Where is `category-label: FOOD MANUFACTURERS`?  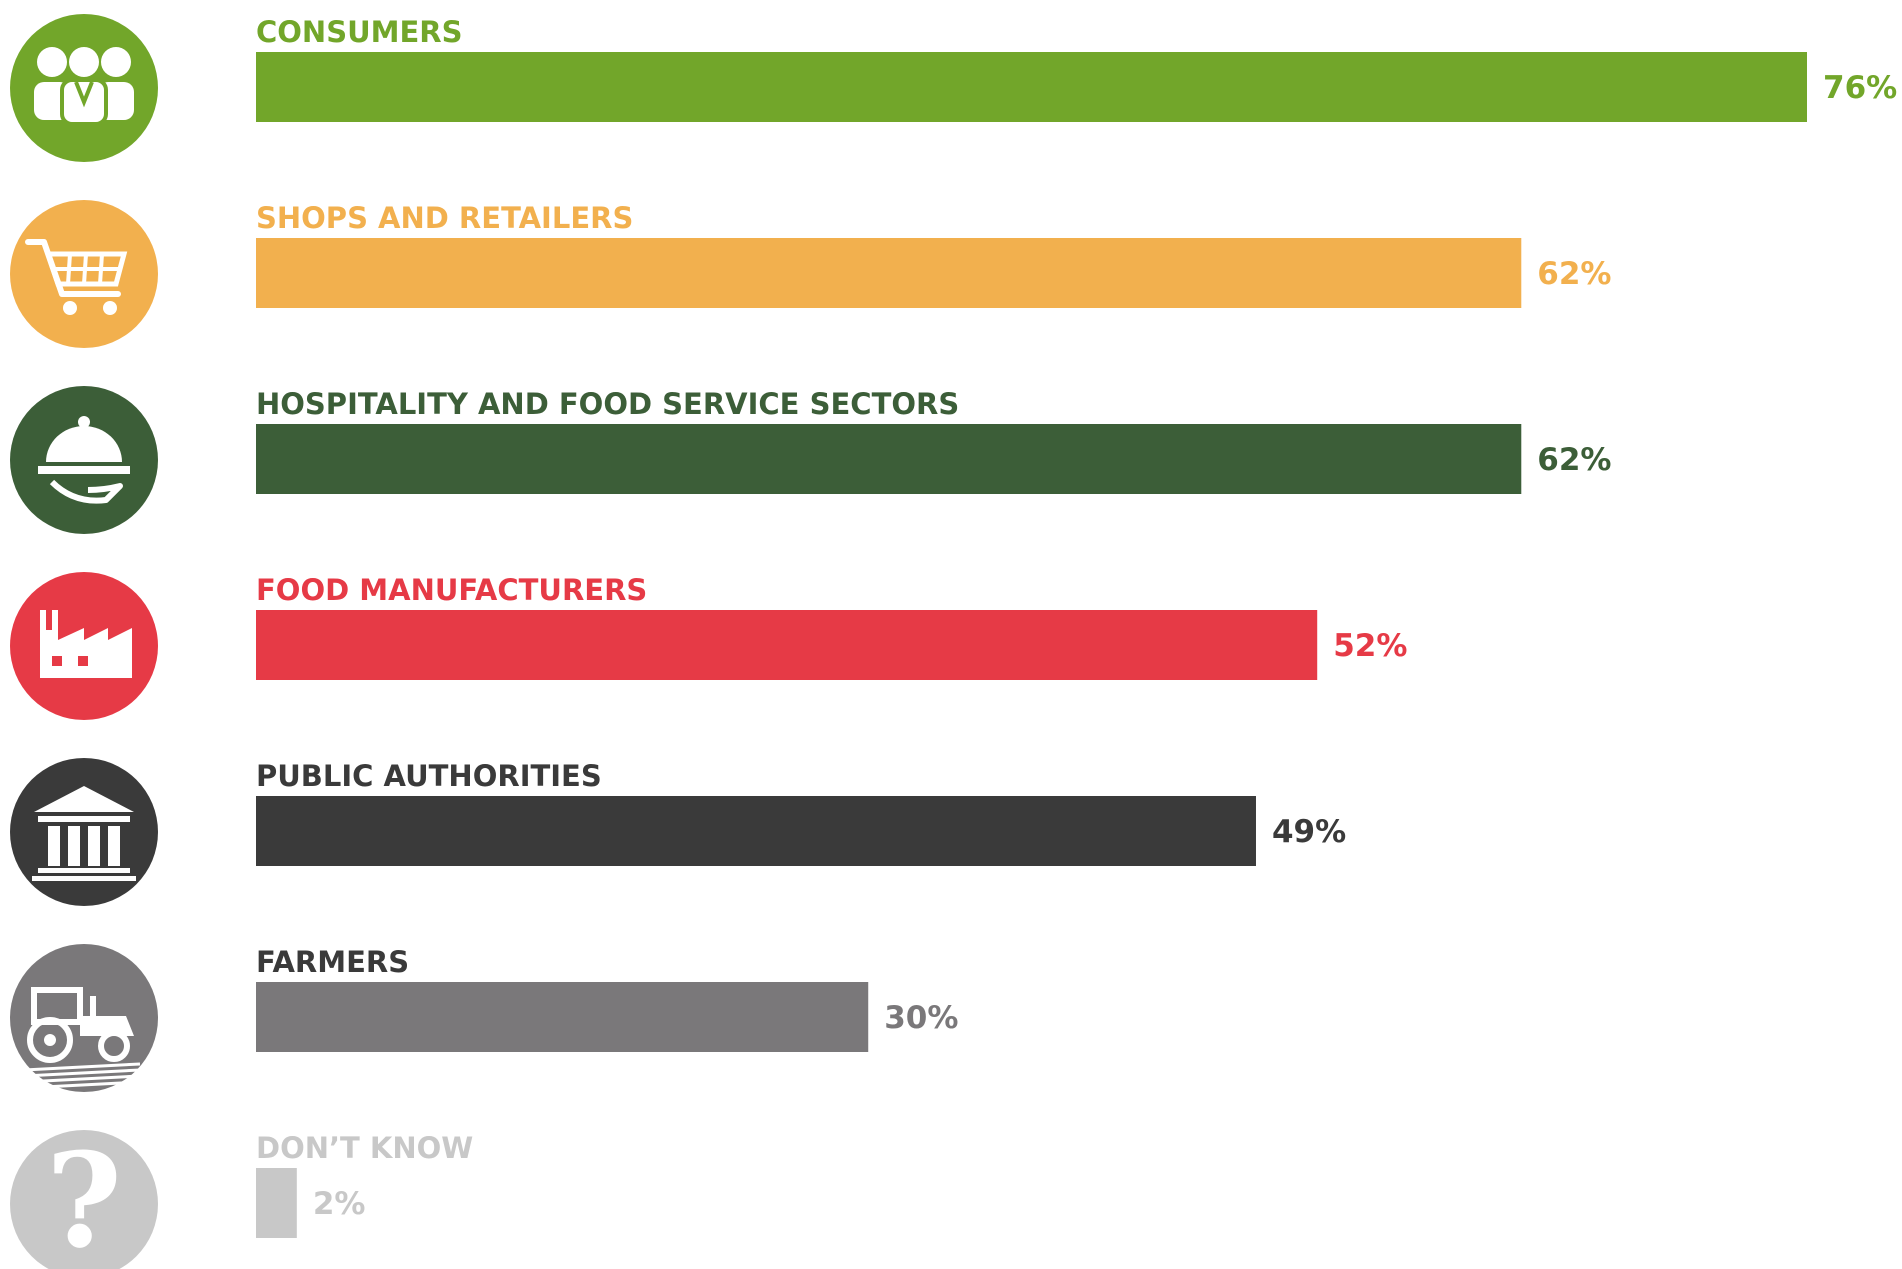
category-label: FOOD MANUFACTURERS is located at coordinates (451, 590).